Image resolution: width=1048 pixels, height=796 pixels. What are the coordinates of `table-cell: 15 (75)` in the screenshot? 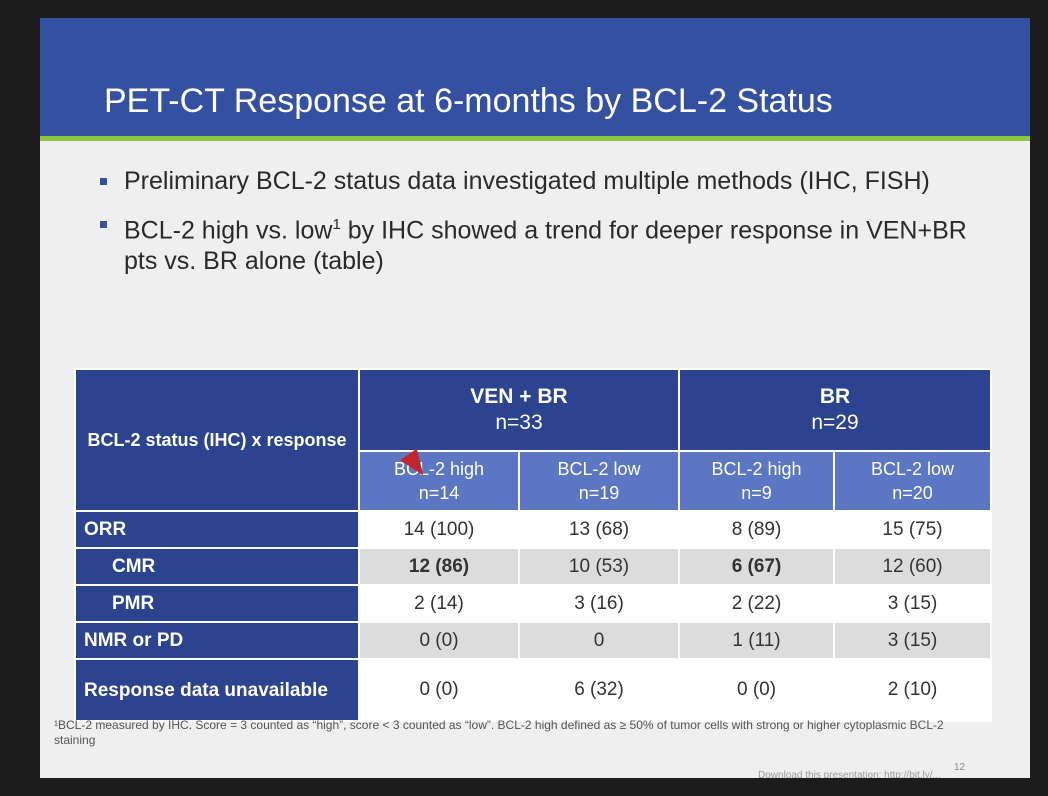 It's located at (913, 529).